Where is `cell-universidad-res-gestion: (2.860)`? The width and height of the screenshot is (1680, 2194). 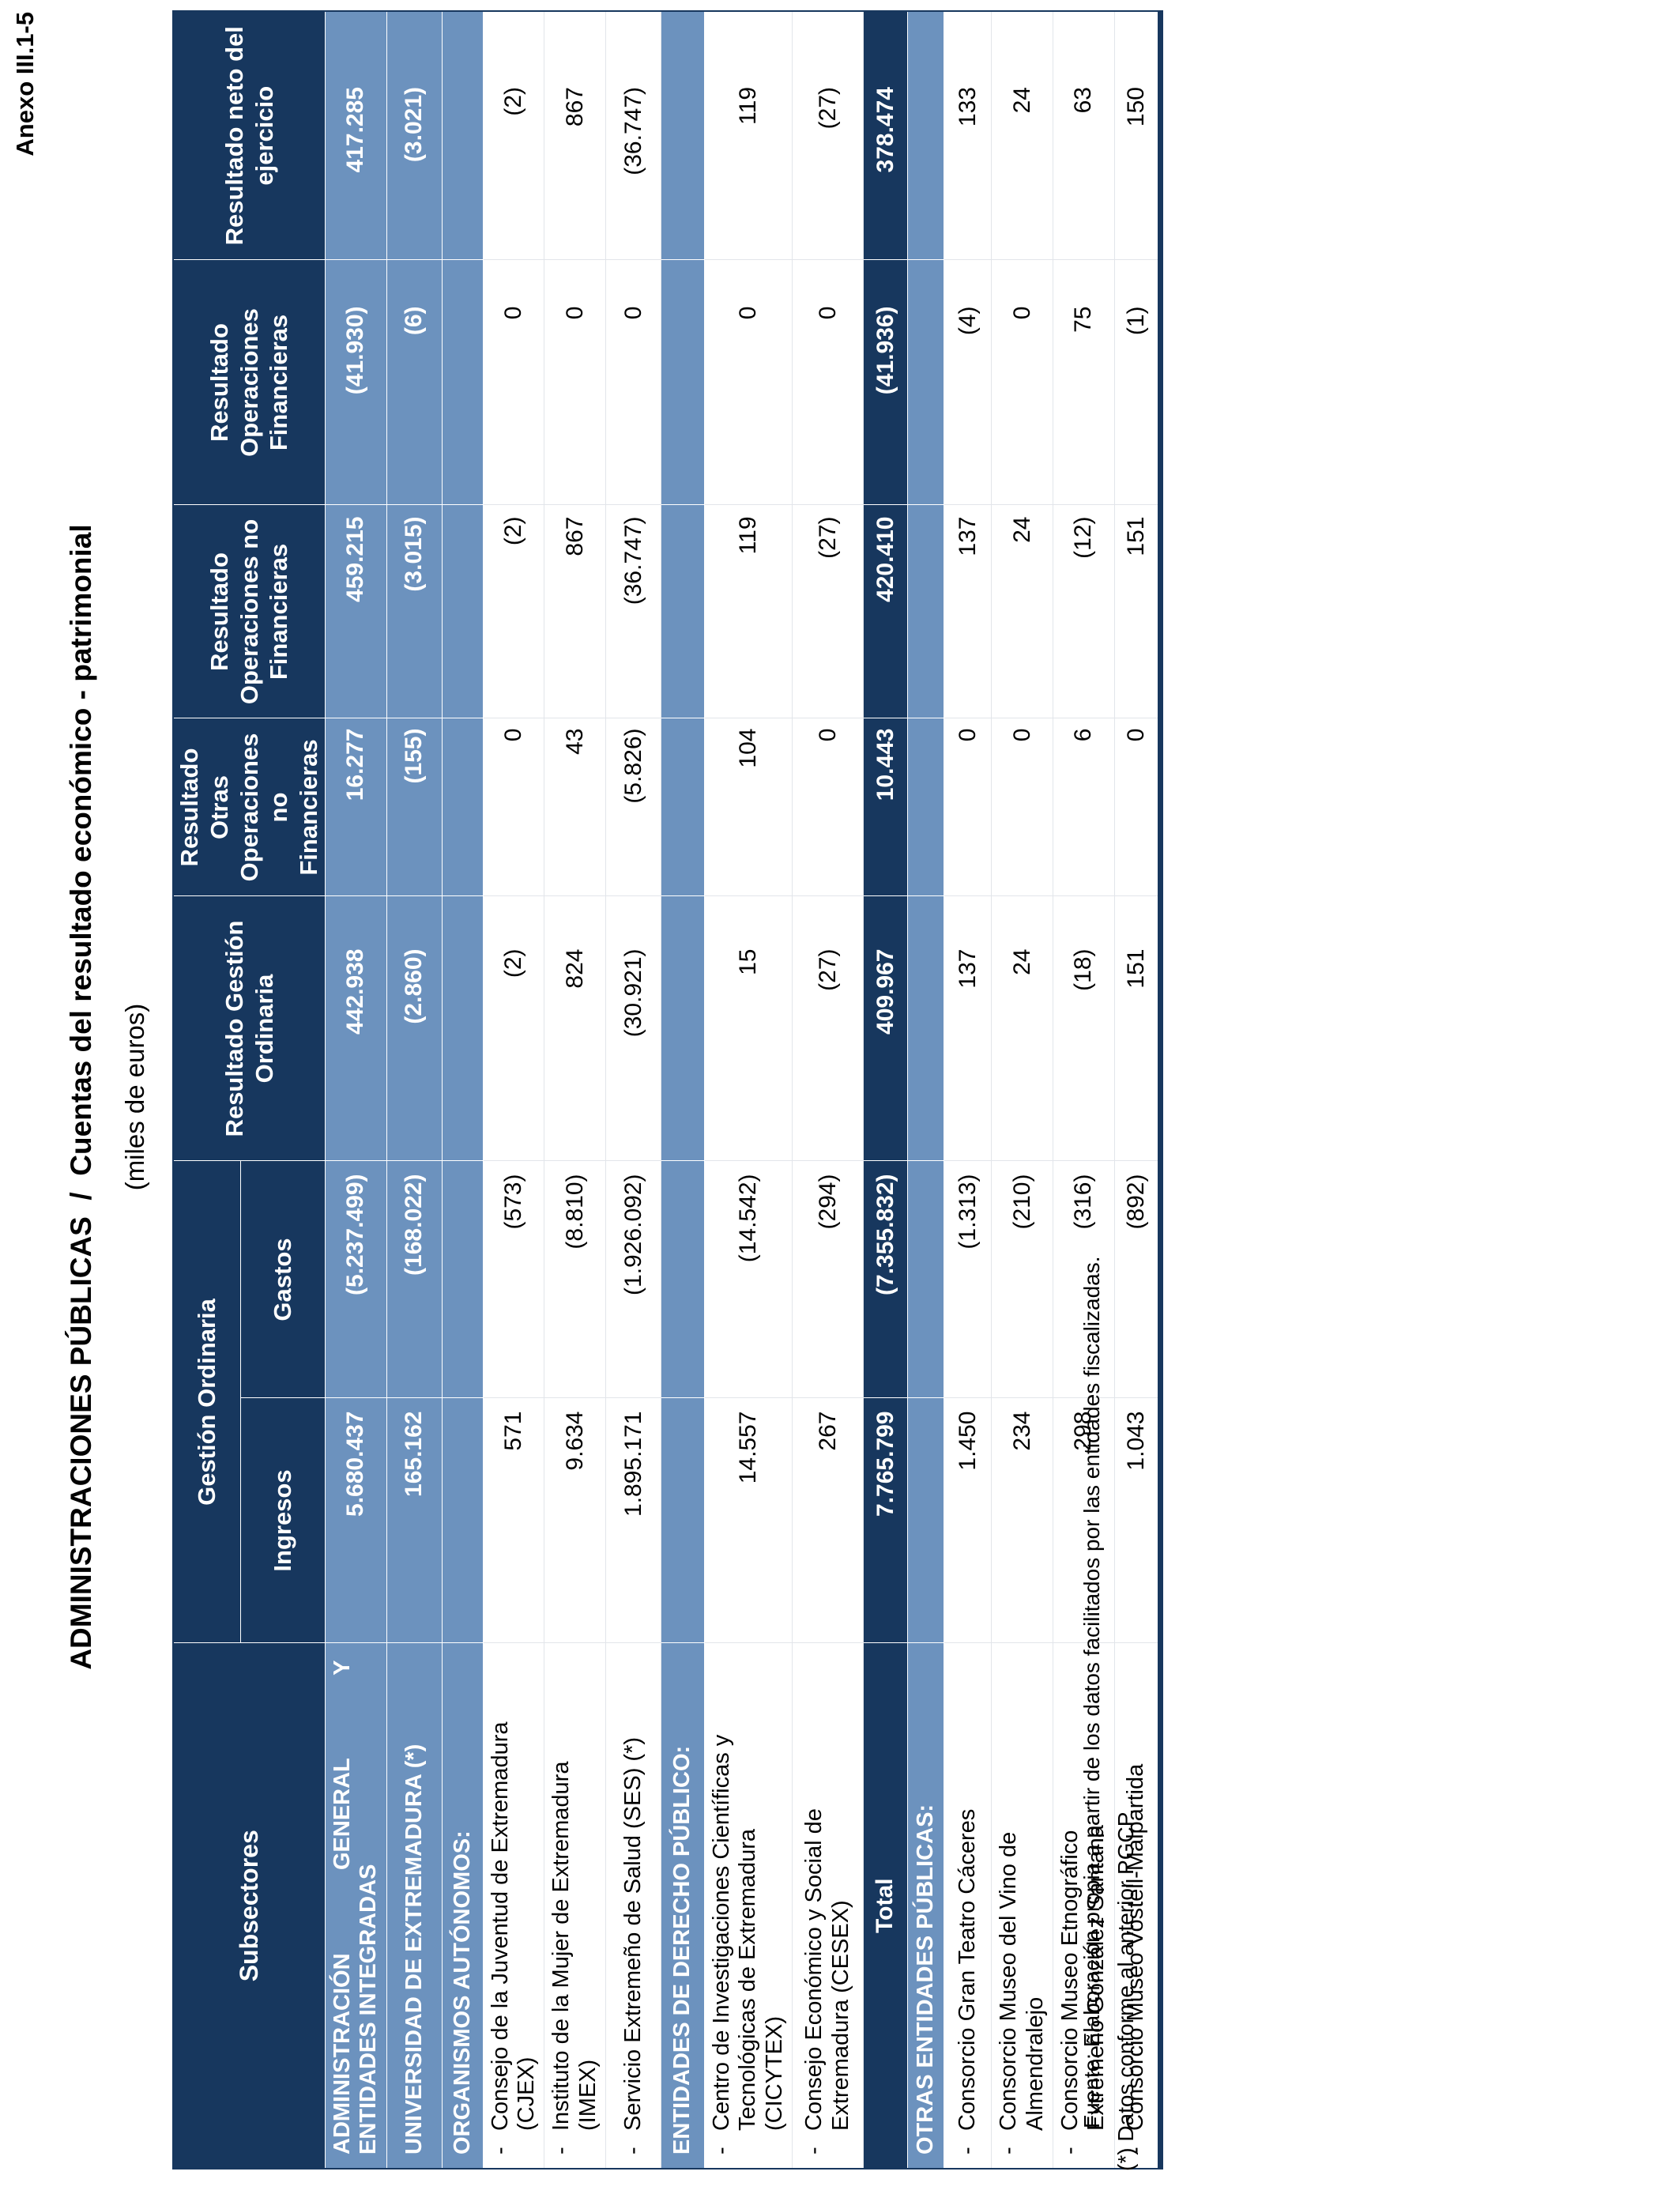
cell-universidad-res-gestion: (2.860) is located at coordinates (414, 1028).